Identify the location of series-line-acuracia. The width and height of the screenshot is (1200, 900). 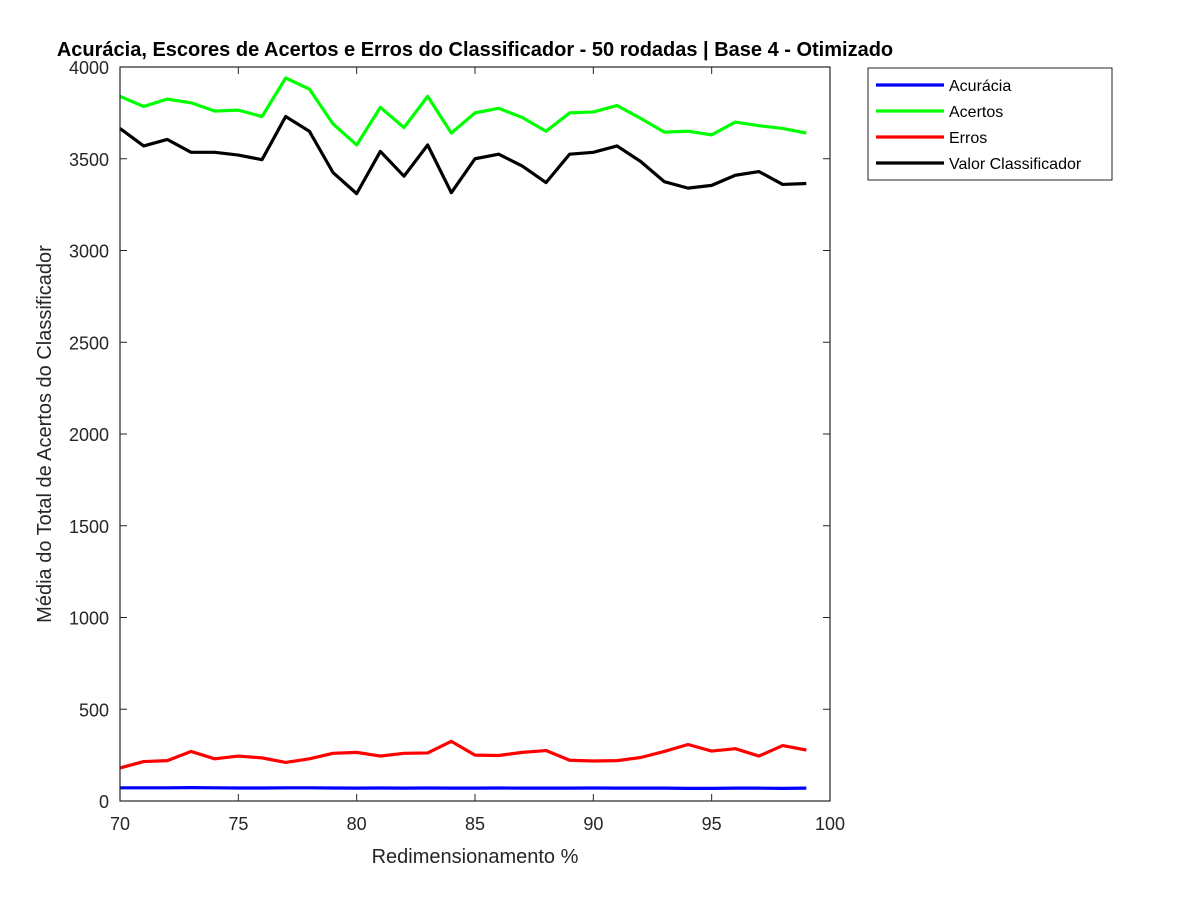
(463, 787).